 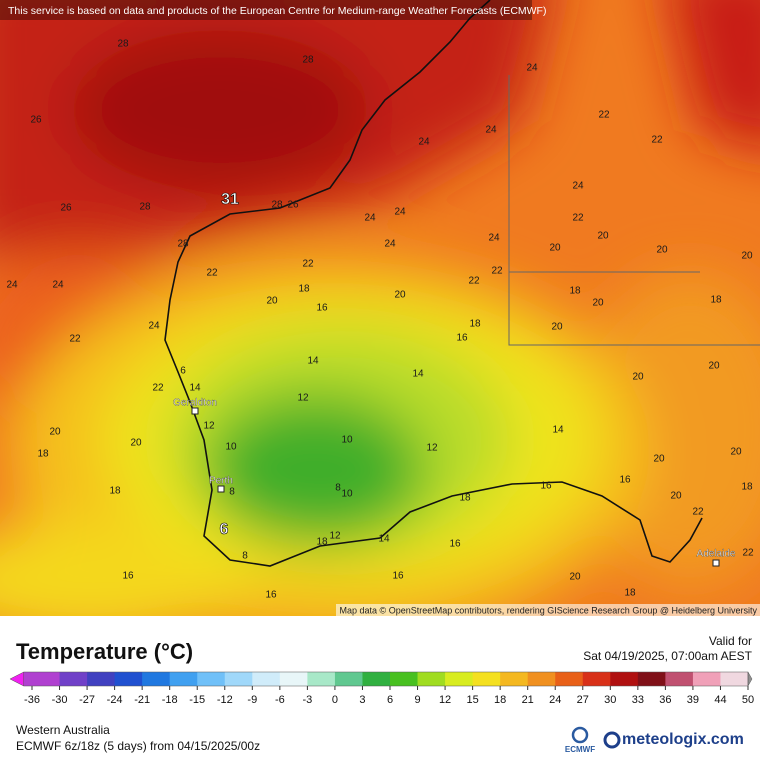 What do you see at coordinates (500, 700) in the screenshot?
I see `colorbar-tick-label: 18` at bounding box center [500, 700].